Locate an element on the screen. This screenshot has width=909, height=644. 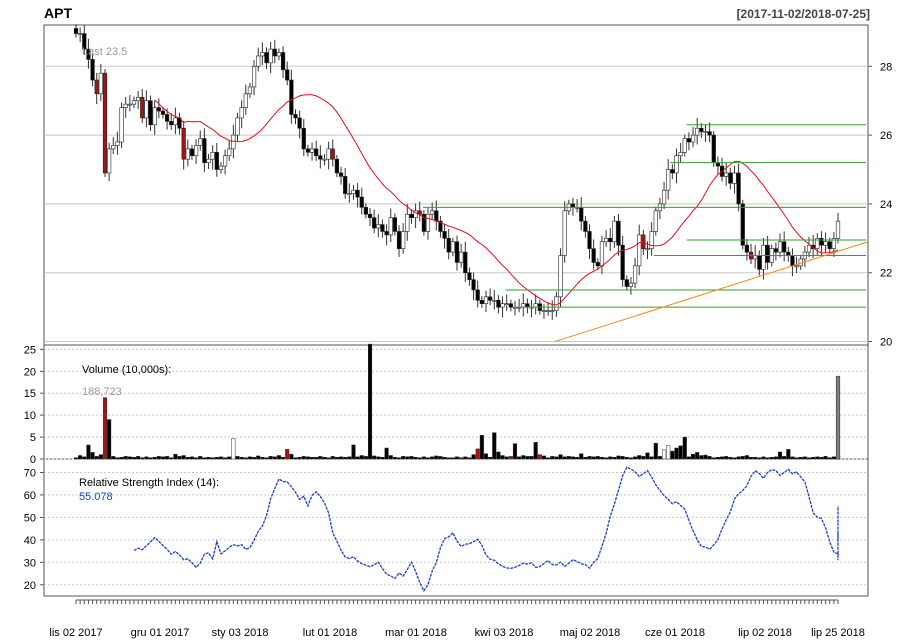
volume-tick-label: 0 is located at coordinates (33, 460).